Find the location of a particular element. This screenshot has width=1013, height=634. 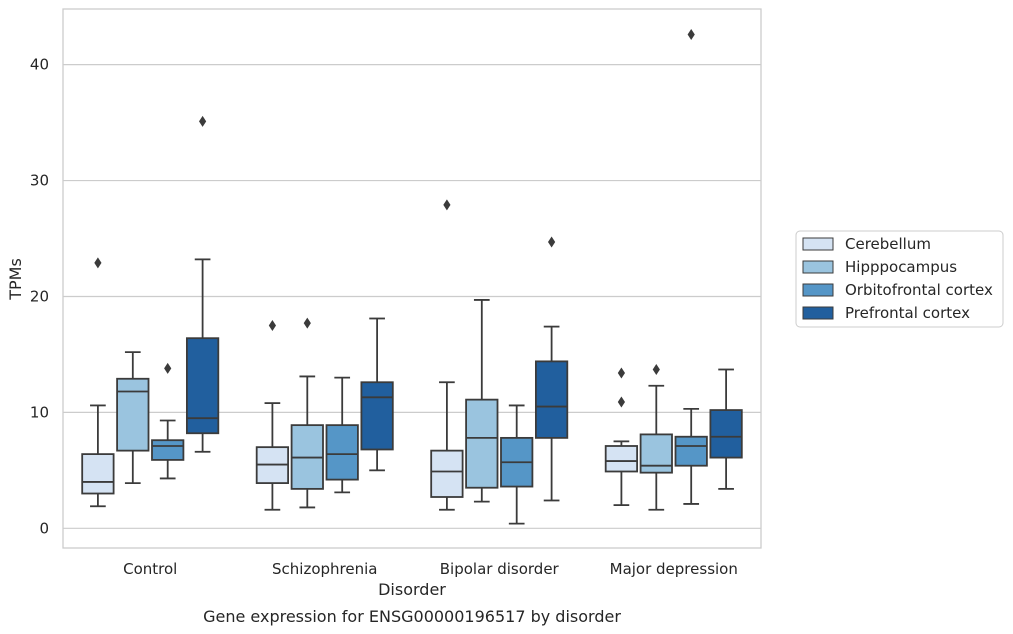

y-axis: 0 10 20 30 40 is located at coordinates (39, 297).